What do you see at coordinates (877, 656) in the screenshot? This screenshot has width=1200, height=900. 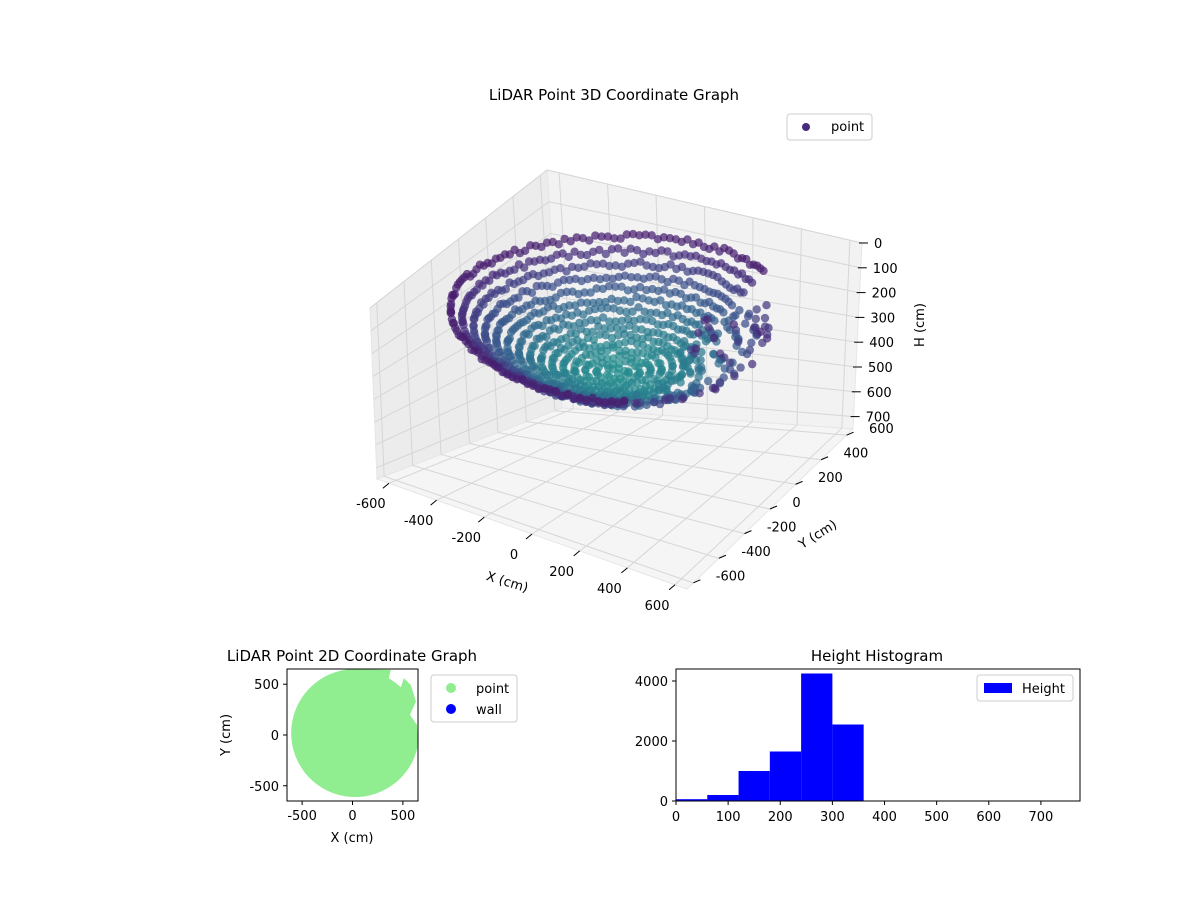 I see `histogram-title: Height Histogram` at bounding box center [877, 656].